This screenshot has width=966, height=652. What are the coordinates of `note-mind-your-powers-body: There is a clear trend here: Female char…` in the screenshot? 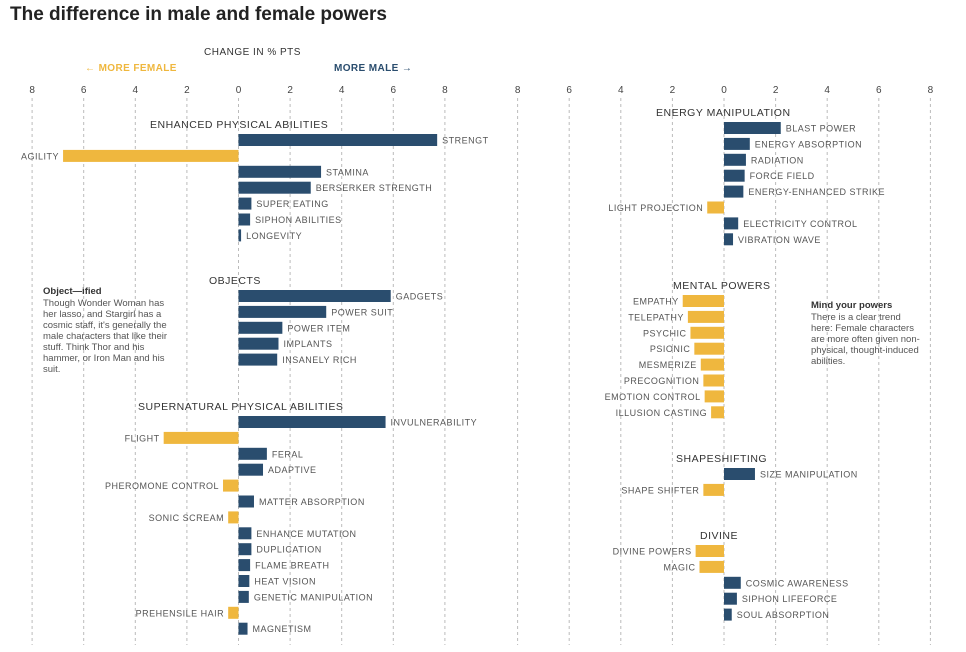 It's located at (865, 339).